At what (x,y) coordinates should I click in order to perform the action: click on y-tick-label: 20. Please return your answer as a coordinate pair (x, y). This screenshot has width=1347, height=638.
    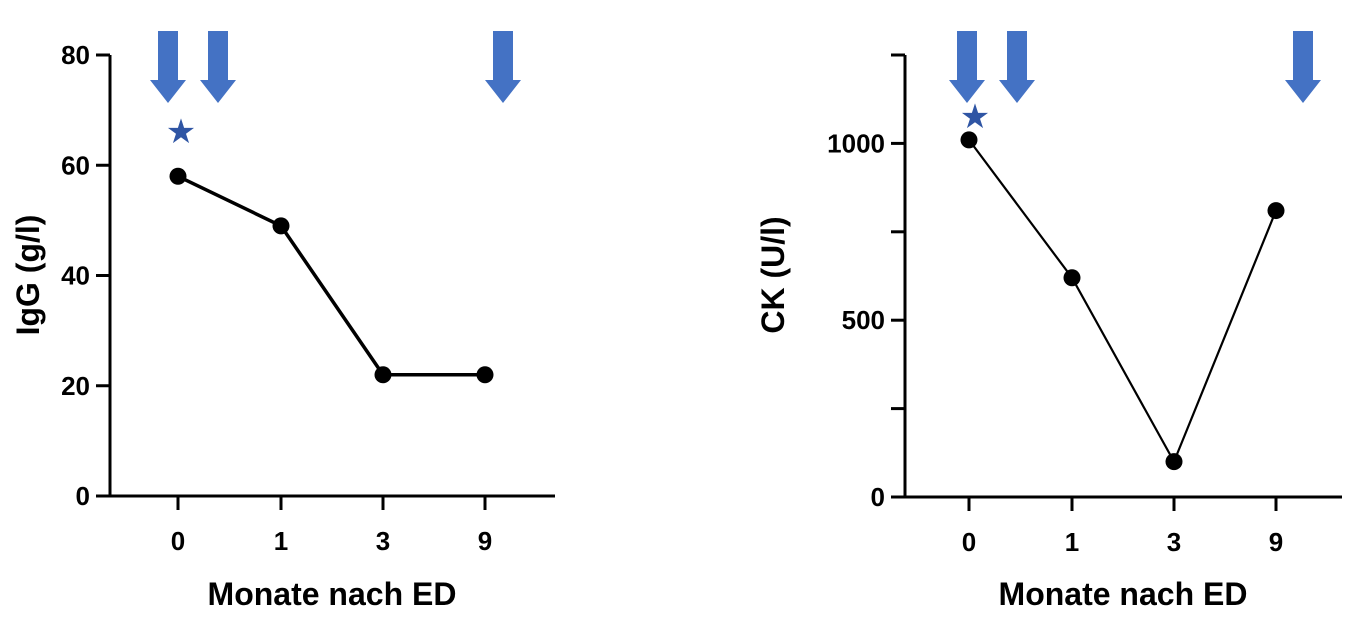
    Looking at the image, I should click on (75, 386).